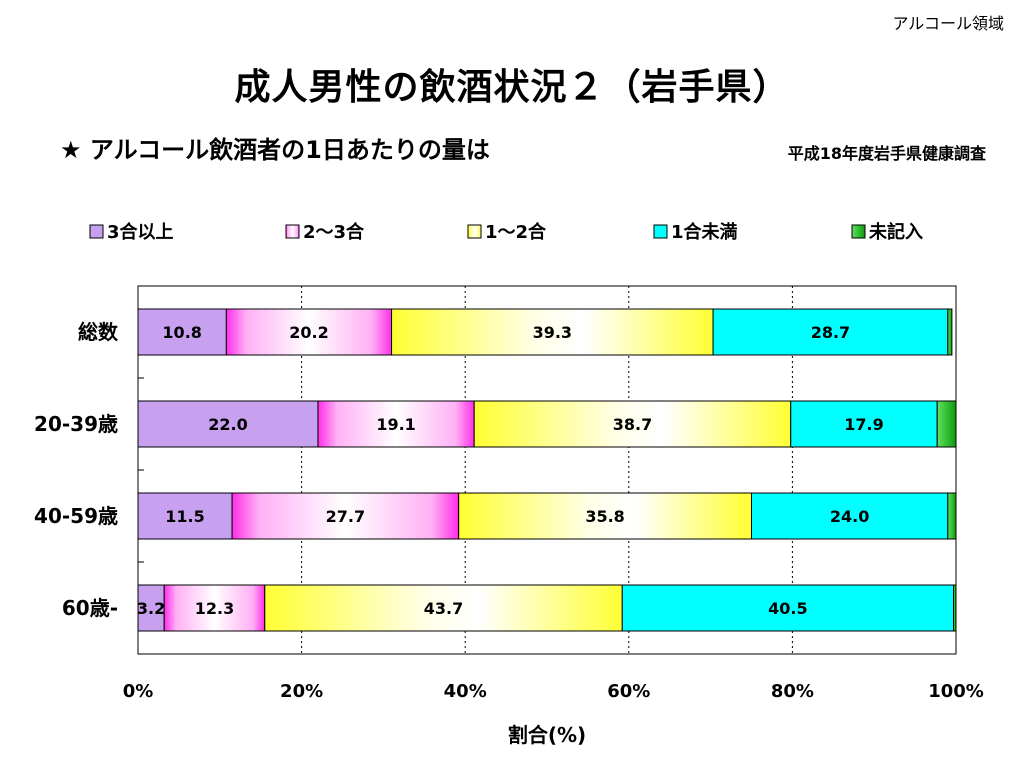 This screenshot has width=1024, height=768. I want to click on bar-value-label: 39.3, so click(552, 332).